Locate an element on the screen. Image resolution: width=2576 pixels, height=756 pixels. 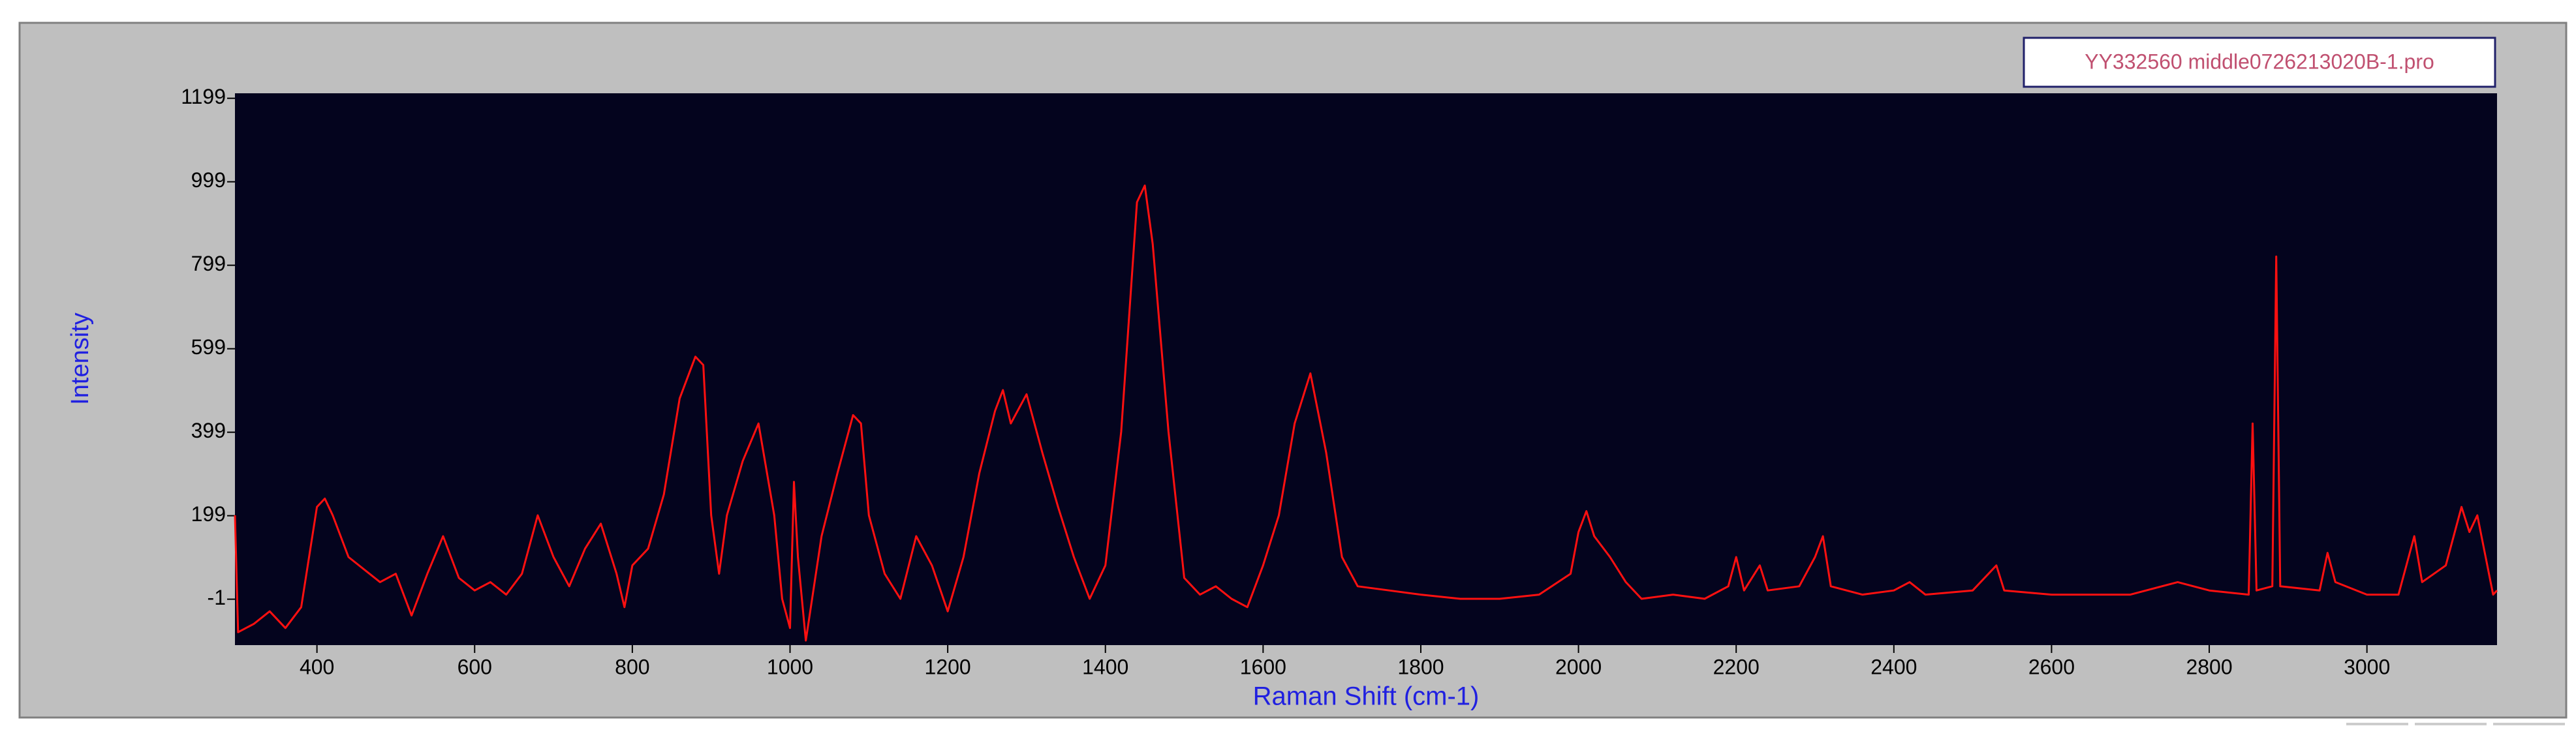
legend-box is located at coordinates (2259, 62).